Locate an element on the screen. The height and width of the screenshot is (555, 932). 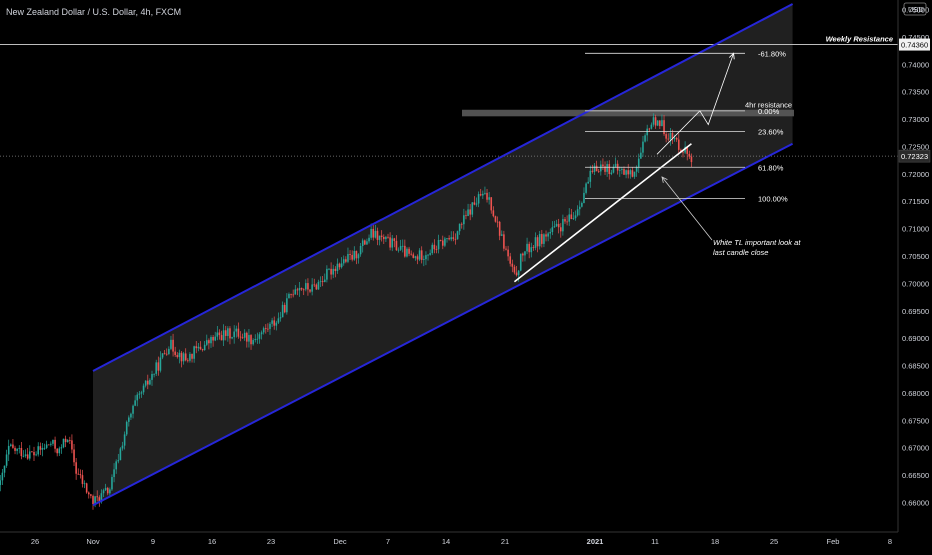
time-tick-label: Nov is located at coordinates (93, 541).